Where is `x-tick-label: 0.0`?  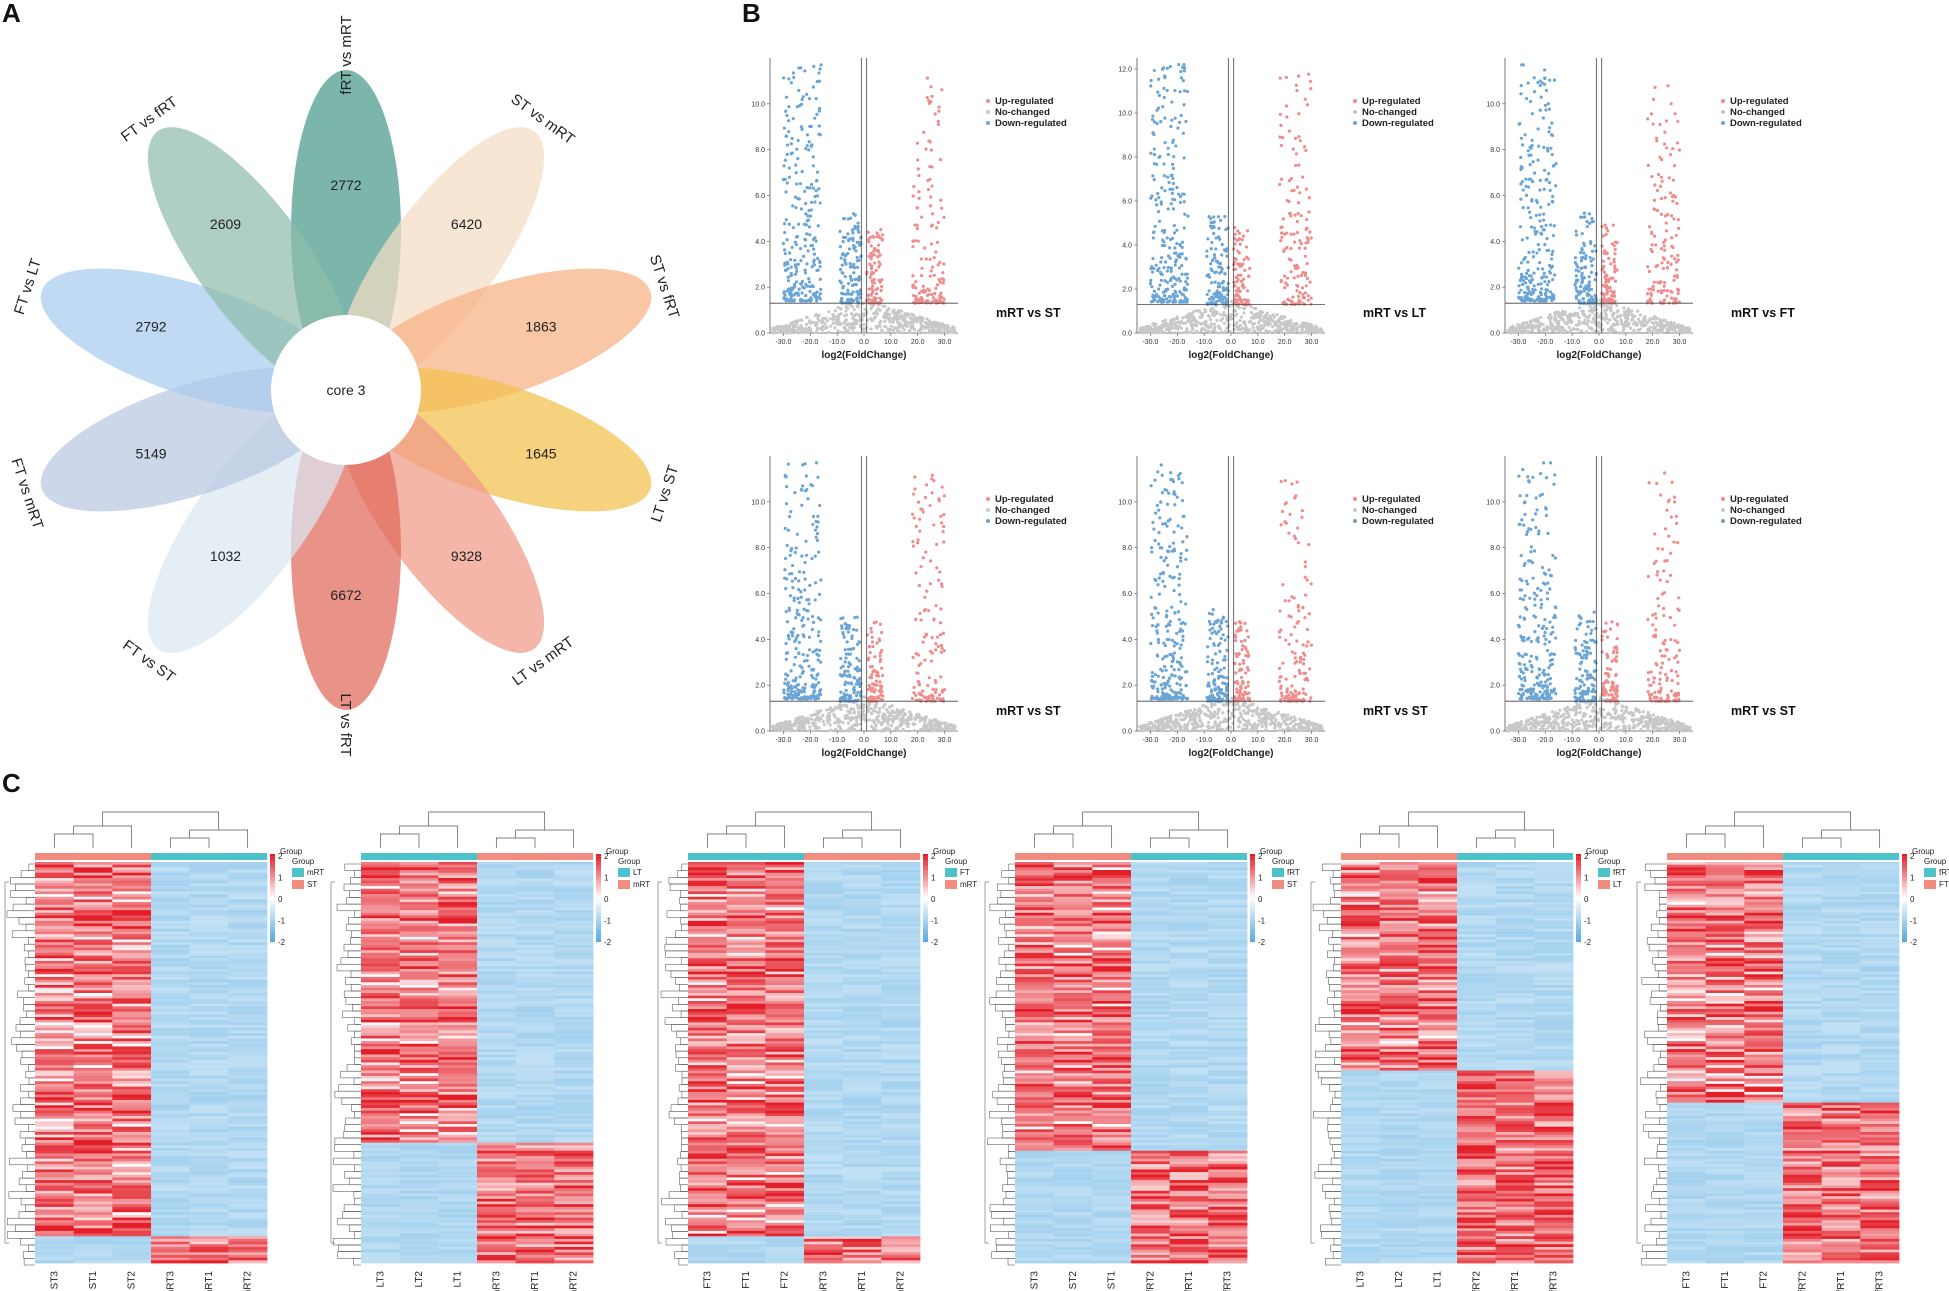 x-tick-label: 0.0 is located at coordinates (1599, 342).